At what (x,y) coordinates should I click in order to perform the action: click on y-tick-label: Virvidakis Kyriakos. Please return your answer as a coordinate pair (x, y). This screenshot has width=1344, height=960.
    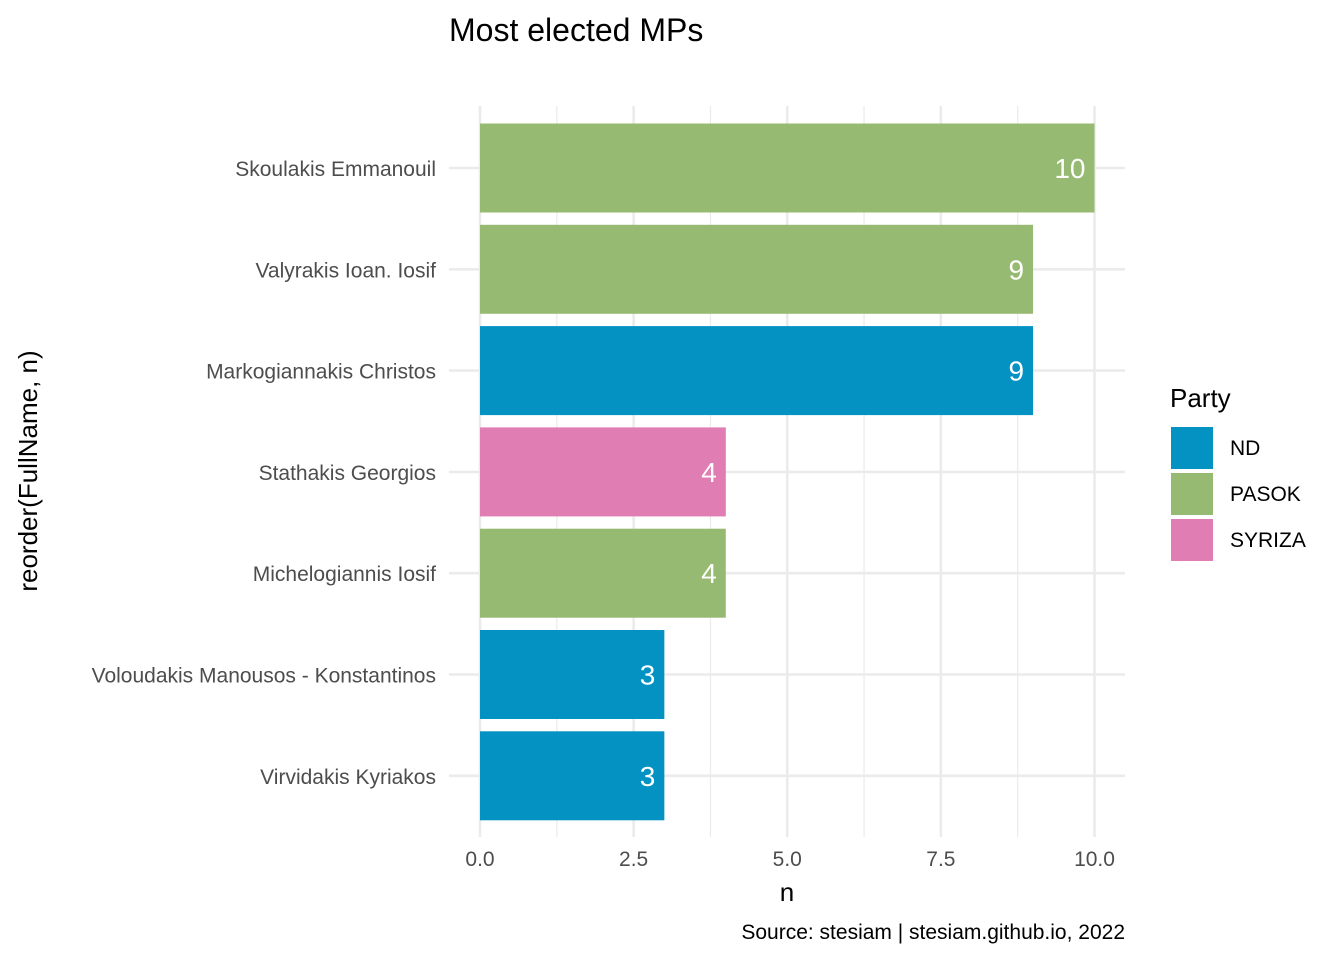
    Looking at the image, I should click on (348, 777).